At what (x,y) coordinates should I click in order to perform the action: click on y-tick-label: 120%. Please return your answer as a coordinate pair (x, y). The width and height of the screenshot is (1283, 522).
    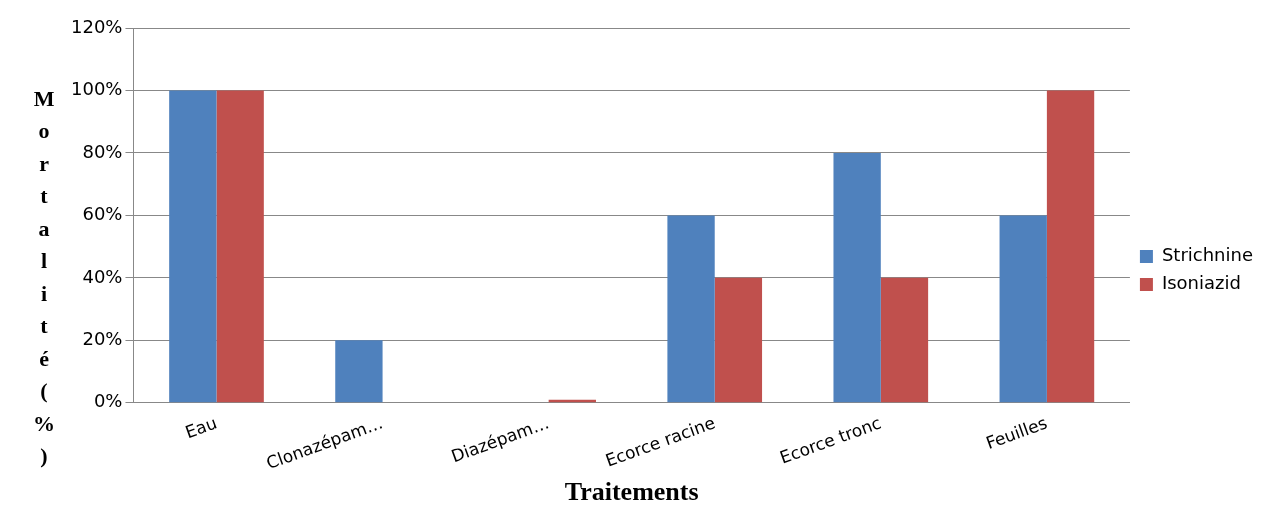
    Looking at the image, I should click on (96, 26).